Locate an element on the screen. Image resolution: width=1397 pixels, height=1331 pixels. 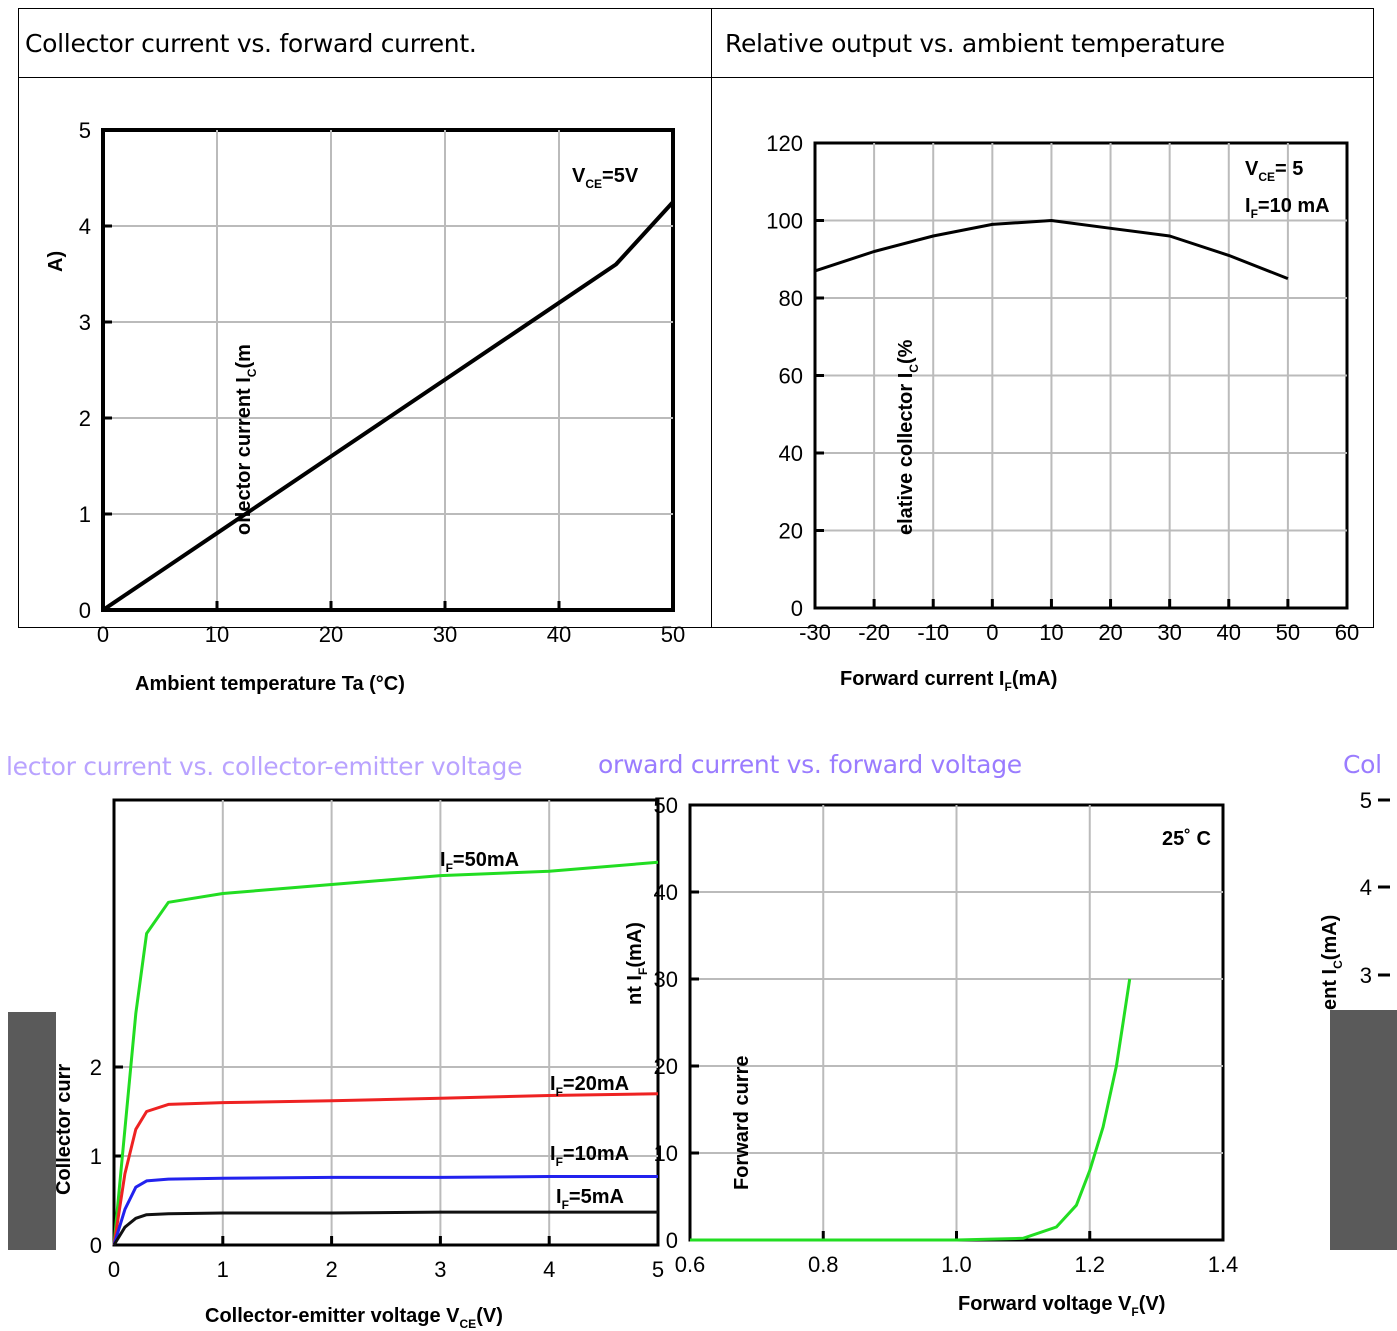
c1-y-label-fragment: A) is located at coordinates (56, 261).